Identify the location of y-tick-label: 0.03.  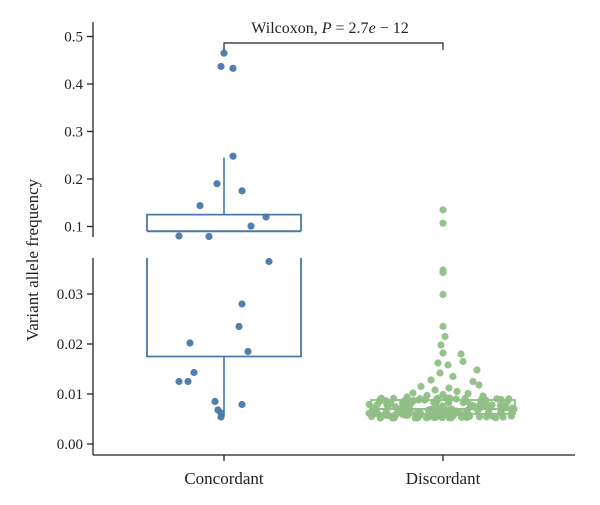
(70, 295).